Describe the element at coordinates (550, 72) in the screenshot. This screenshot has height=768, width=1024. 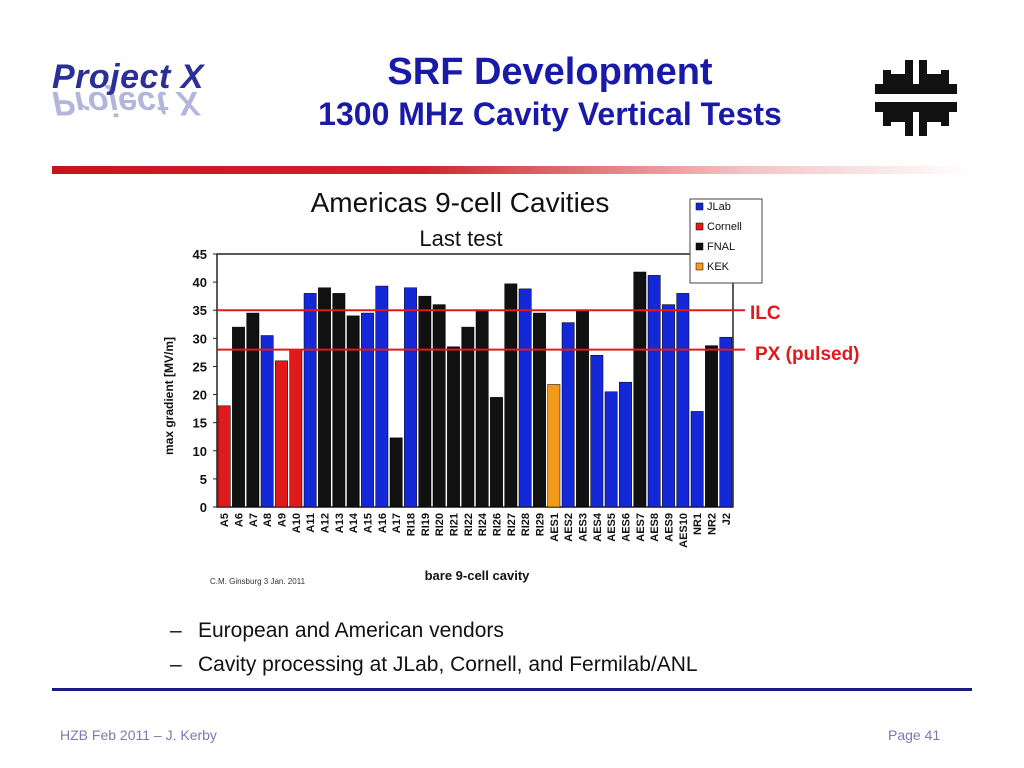
I see `slide-title: SRF Development` at that location.